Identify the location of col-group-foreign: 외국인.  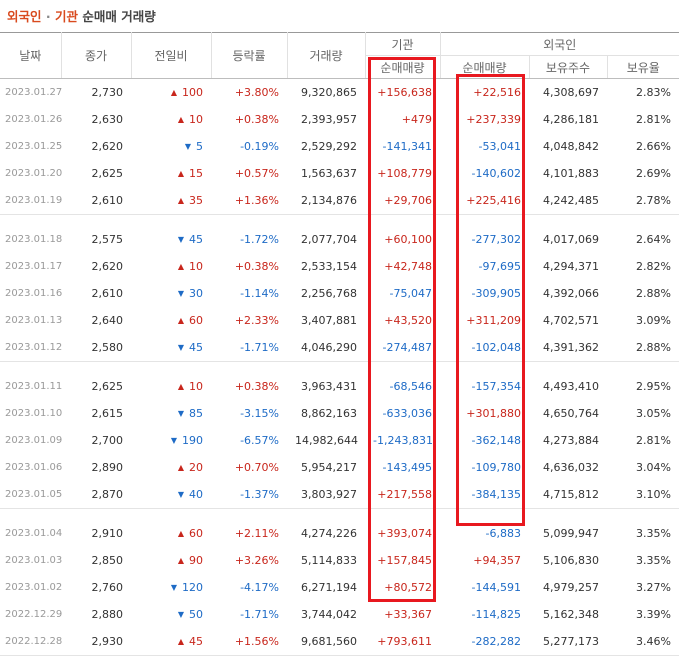
(559, 44).